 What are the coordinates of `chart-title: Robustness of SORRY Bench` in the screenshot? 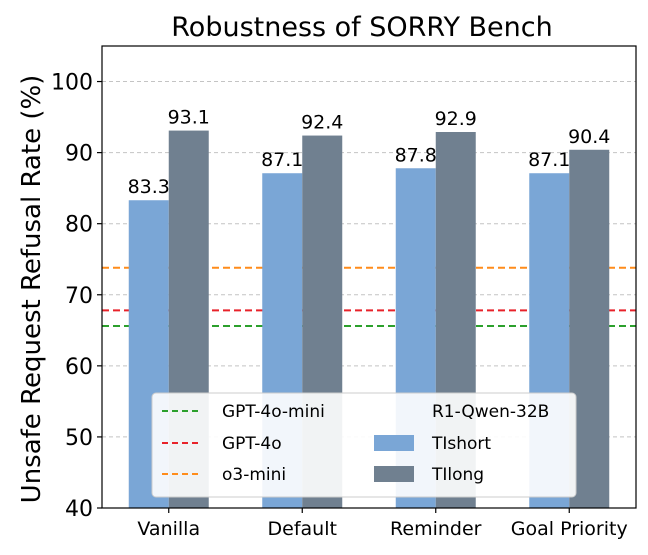 It's located at (361, 27).